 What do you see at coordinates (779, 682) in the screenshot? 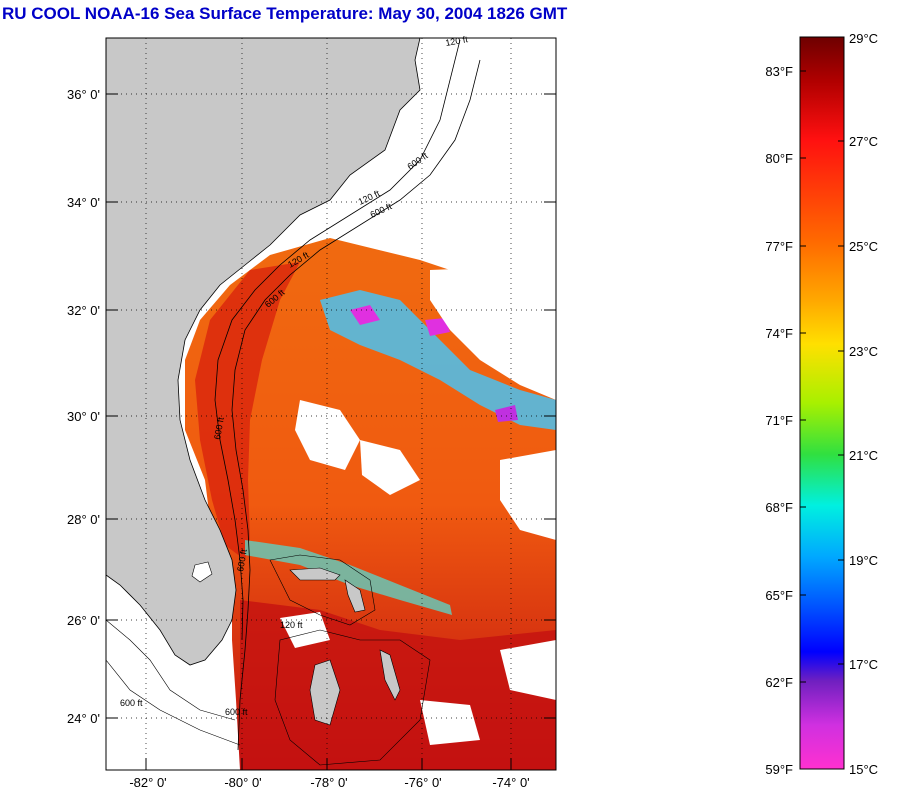
I see `colorbar-fahrenheit-label: 62°F` at bounding box center [779, 682].